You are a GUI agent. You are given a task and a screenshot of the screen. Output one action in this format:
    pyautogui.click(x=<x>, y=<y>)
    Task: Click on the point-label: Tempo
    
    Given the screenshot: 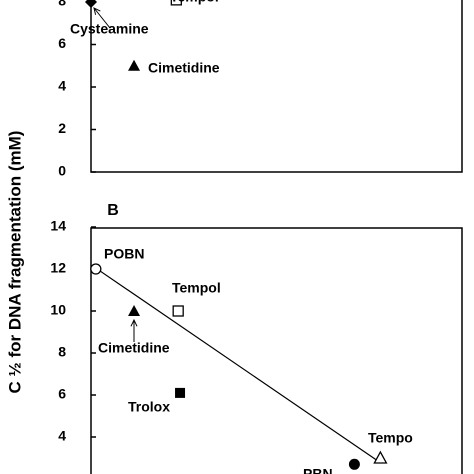 What is the action you would take?
    pyautogui.click(x=390, y=438)
    